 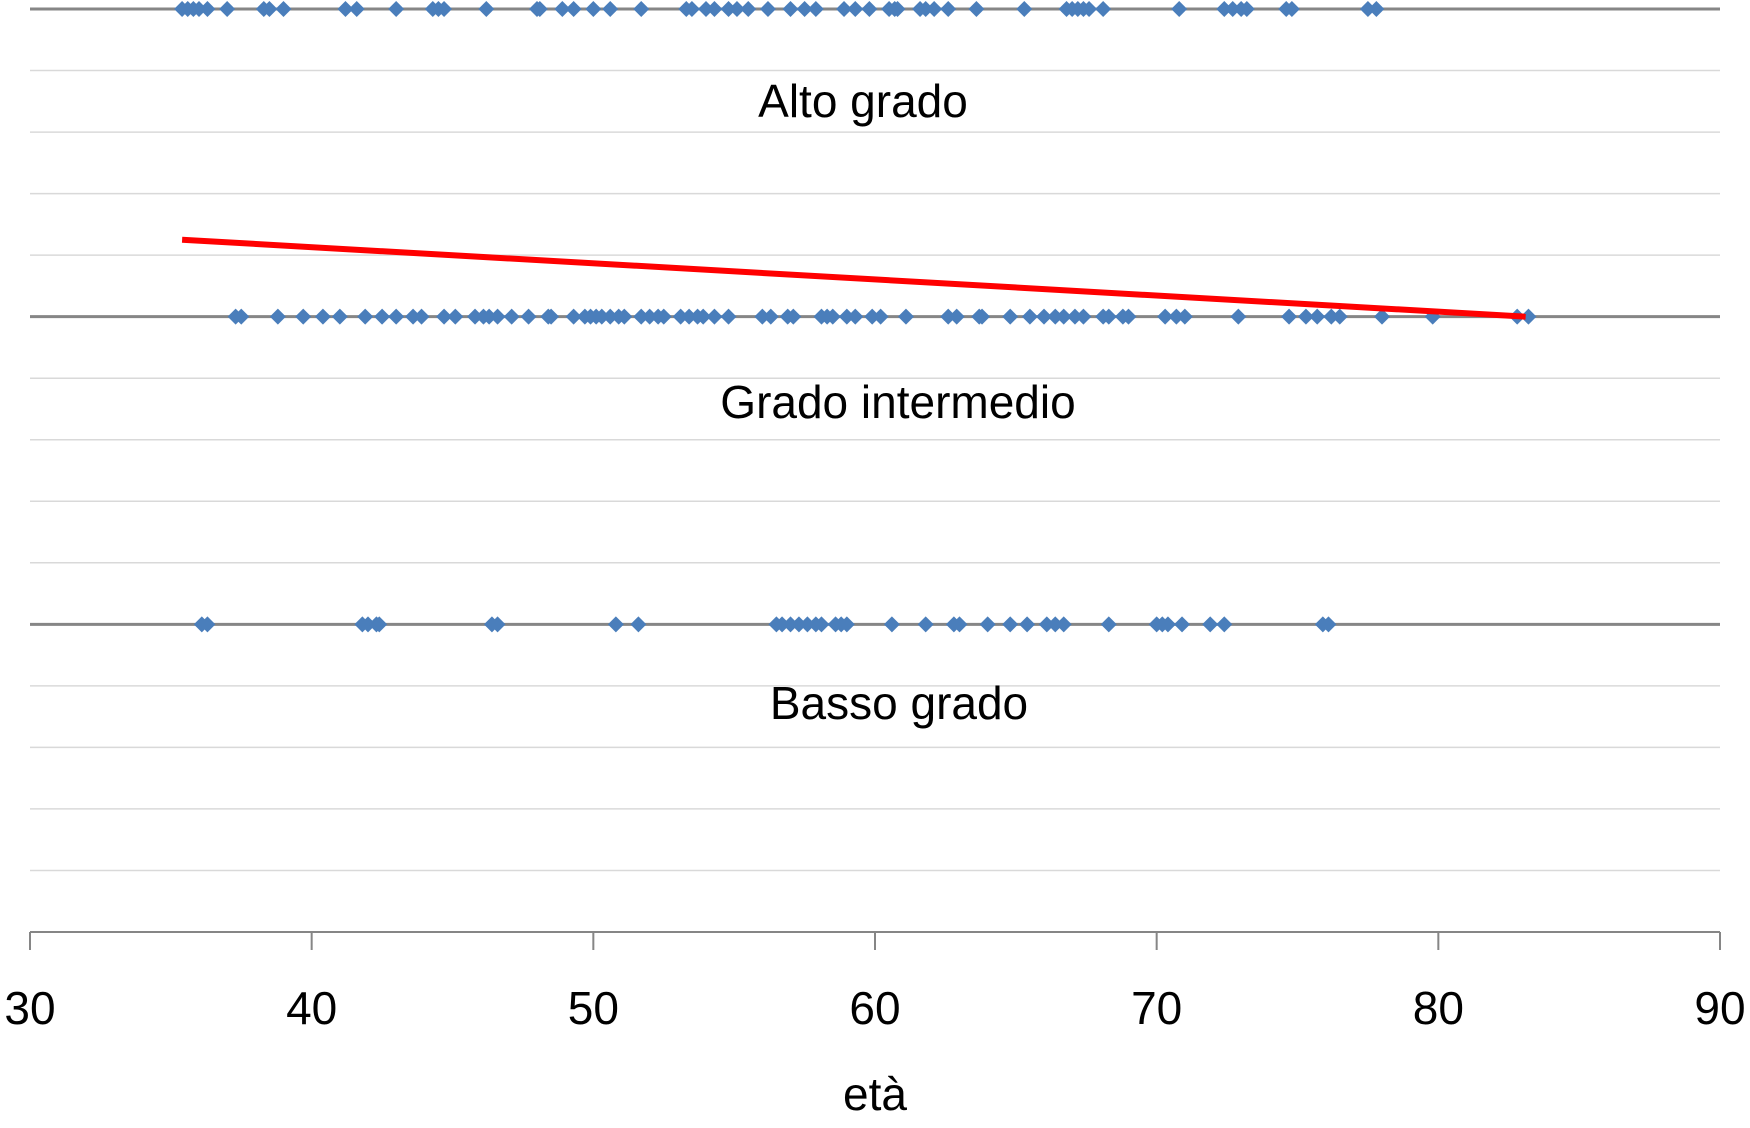 What do you see at coordinates (899, 703) in the screenshot?
I see `annotation: Basso grado` at bounding box center [899, 703].